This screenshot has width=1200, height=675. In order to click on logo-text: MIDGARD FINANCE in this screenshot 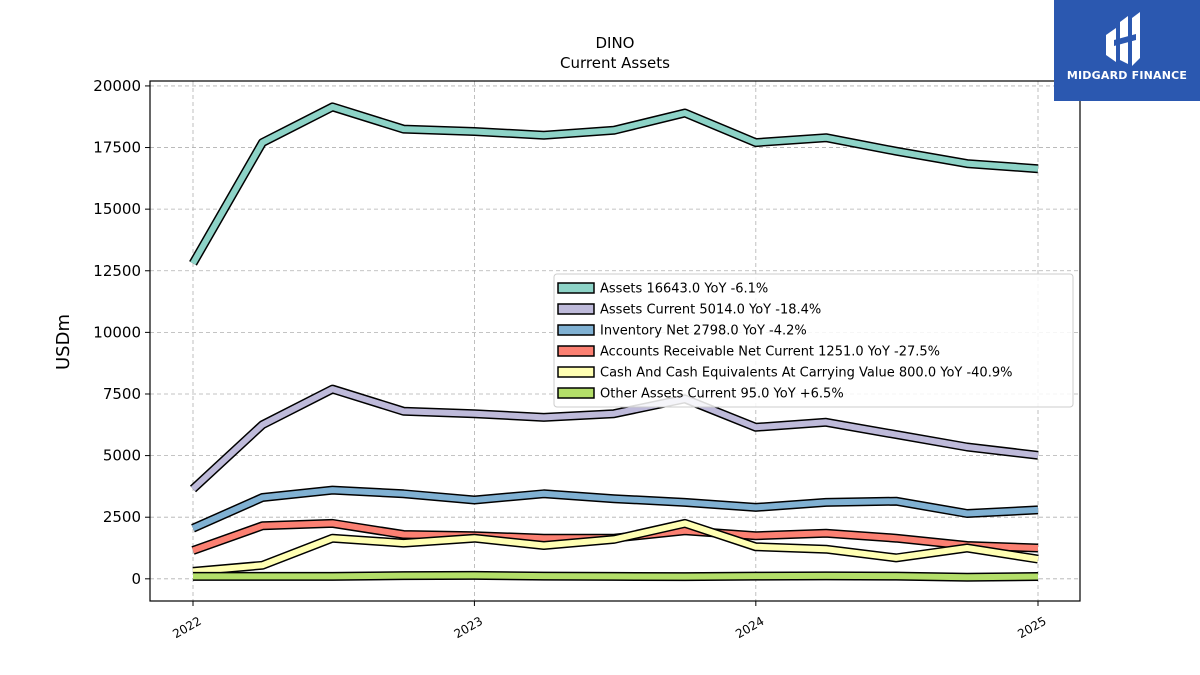, I will do `click(1127, 75)`.